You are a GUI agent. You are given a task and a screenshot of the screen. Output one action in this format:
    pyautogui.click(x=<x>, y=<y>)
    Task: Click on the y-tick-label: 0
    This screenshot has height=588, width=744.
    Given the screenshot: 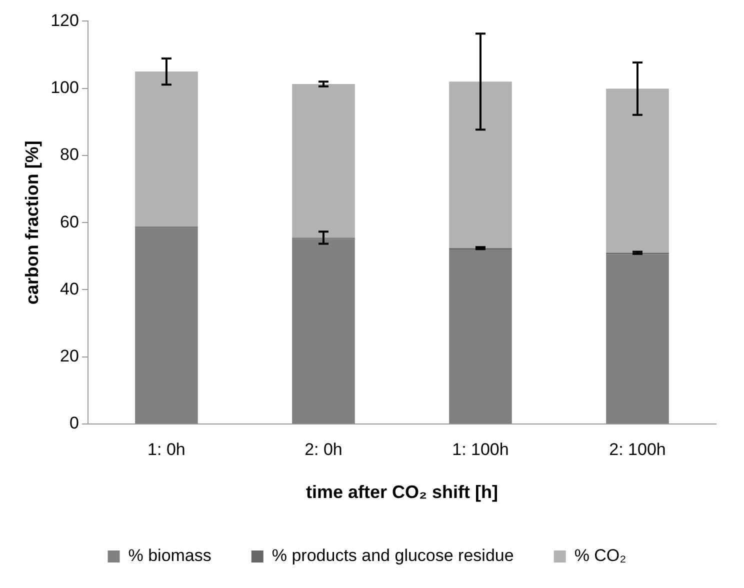 What is the action you would take?
    pyautogui.click(x=74, y=423)
    